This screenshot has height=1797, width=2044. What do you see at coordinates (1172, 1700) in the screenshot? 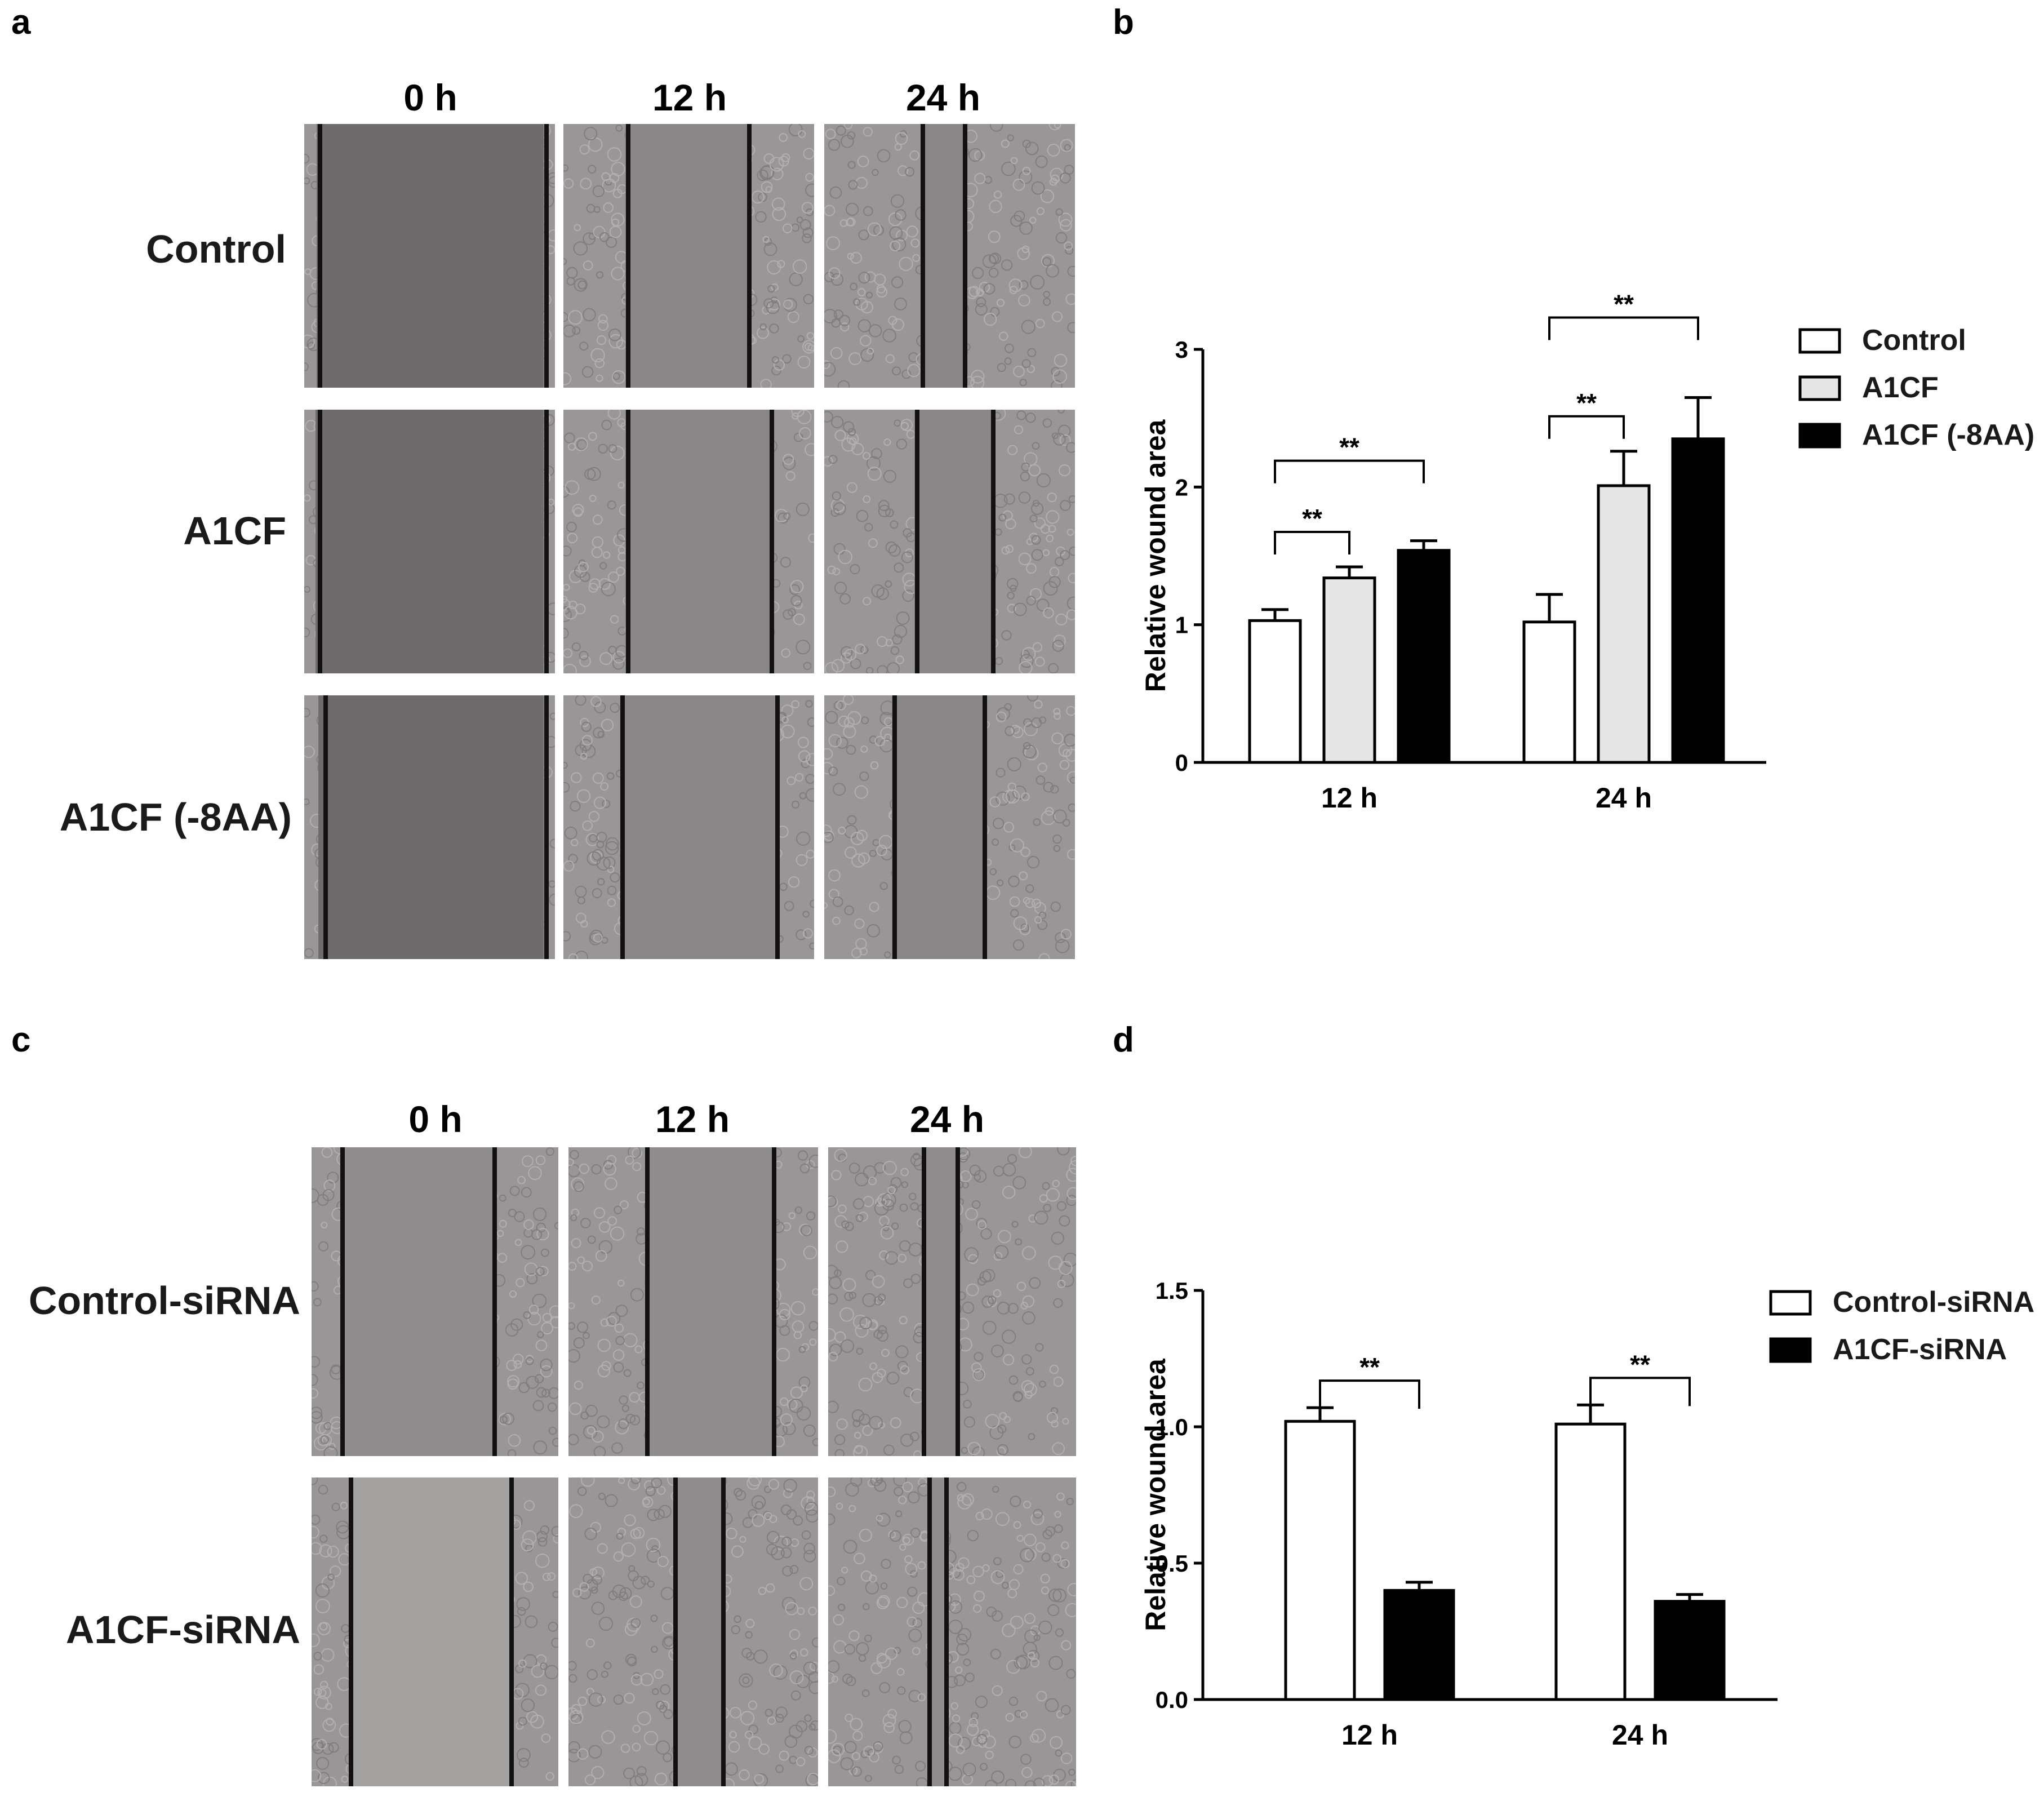
I see `y-tick-label: 0.0` at bounding box center [1172, 1700].